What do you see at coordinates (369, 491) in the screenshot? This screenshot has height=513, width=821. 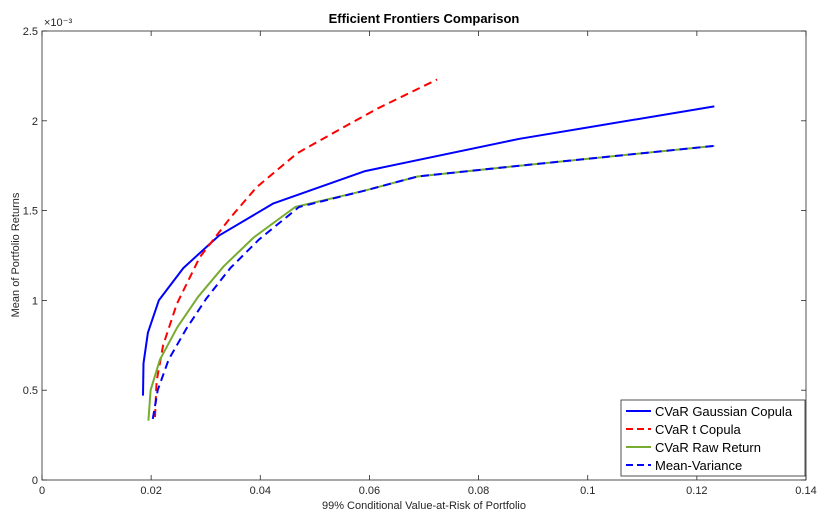 I see `x-tick-label: 0.06` at bounding box center [369, 491].